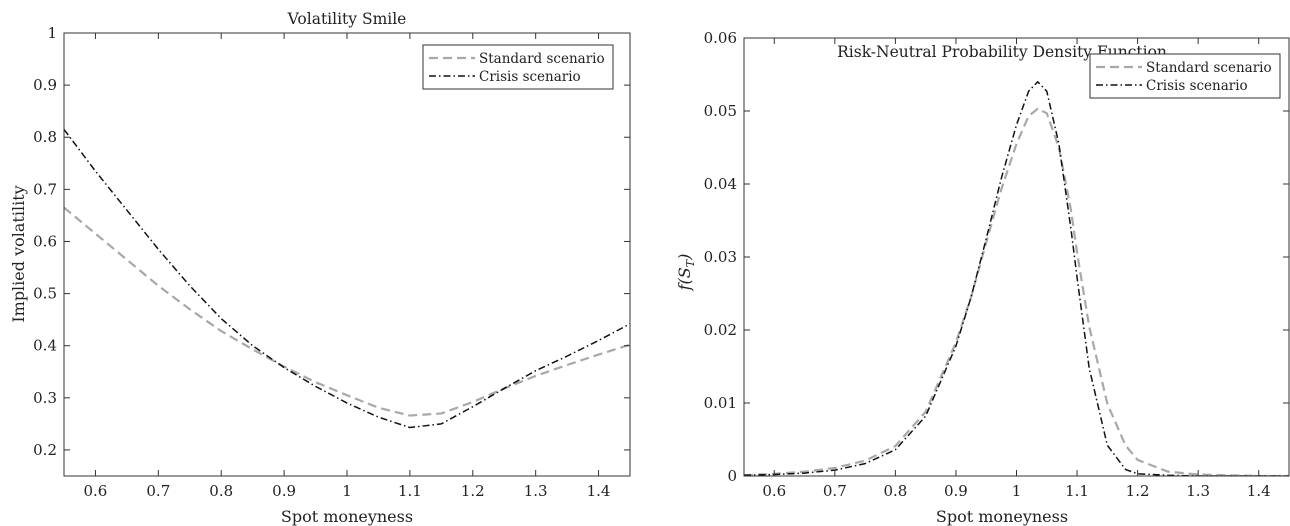 This screenshot has height=526, width=1290. Describe the element at coordinates (720, 403) in the screenshot. I see `y-tick-label: 0.01` at that location.